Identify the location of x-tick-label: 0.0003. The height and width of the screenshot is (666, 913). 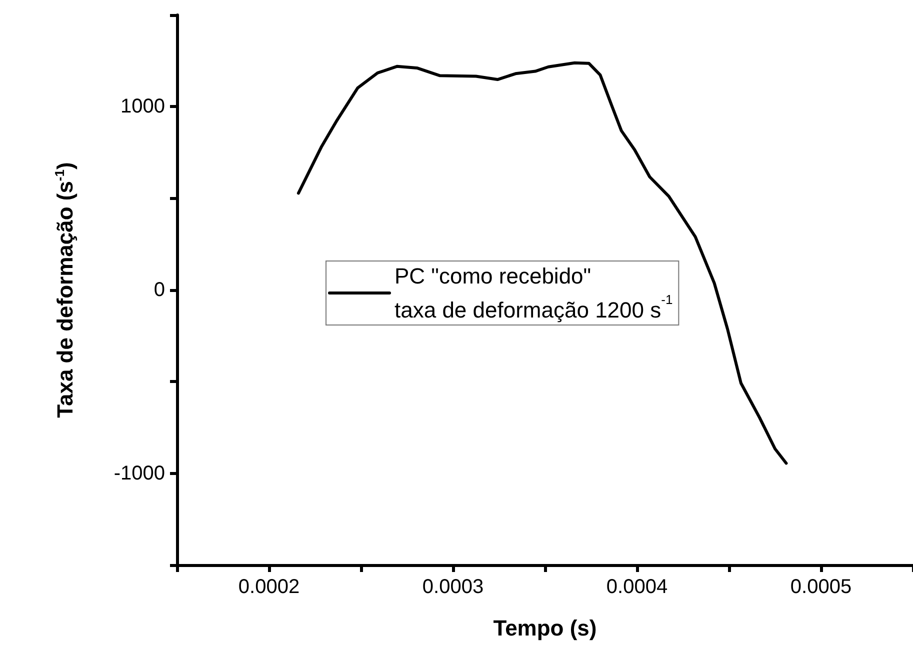
(453, 587).